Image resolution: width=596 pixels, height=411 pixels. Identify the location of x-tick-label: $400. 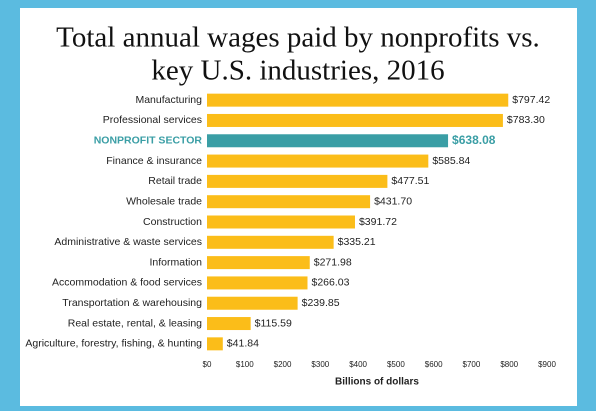
(358, 364).